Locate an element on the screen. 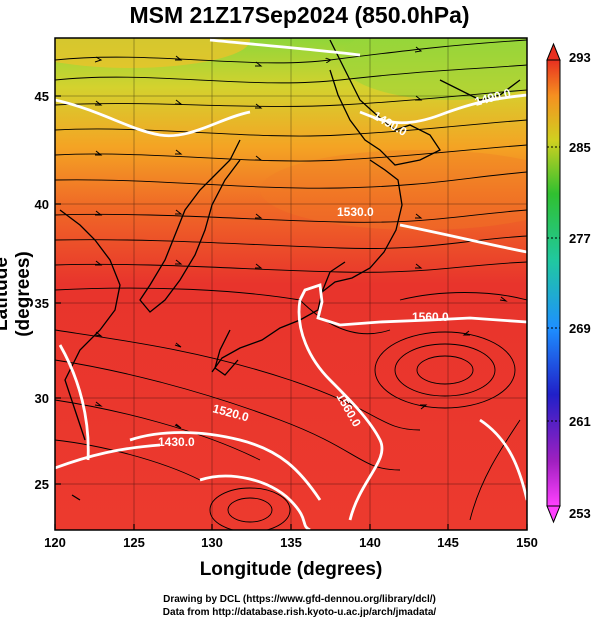  colorbar: 293 285 277 269 261 253 is located at coordinates (568, 283).